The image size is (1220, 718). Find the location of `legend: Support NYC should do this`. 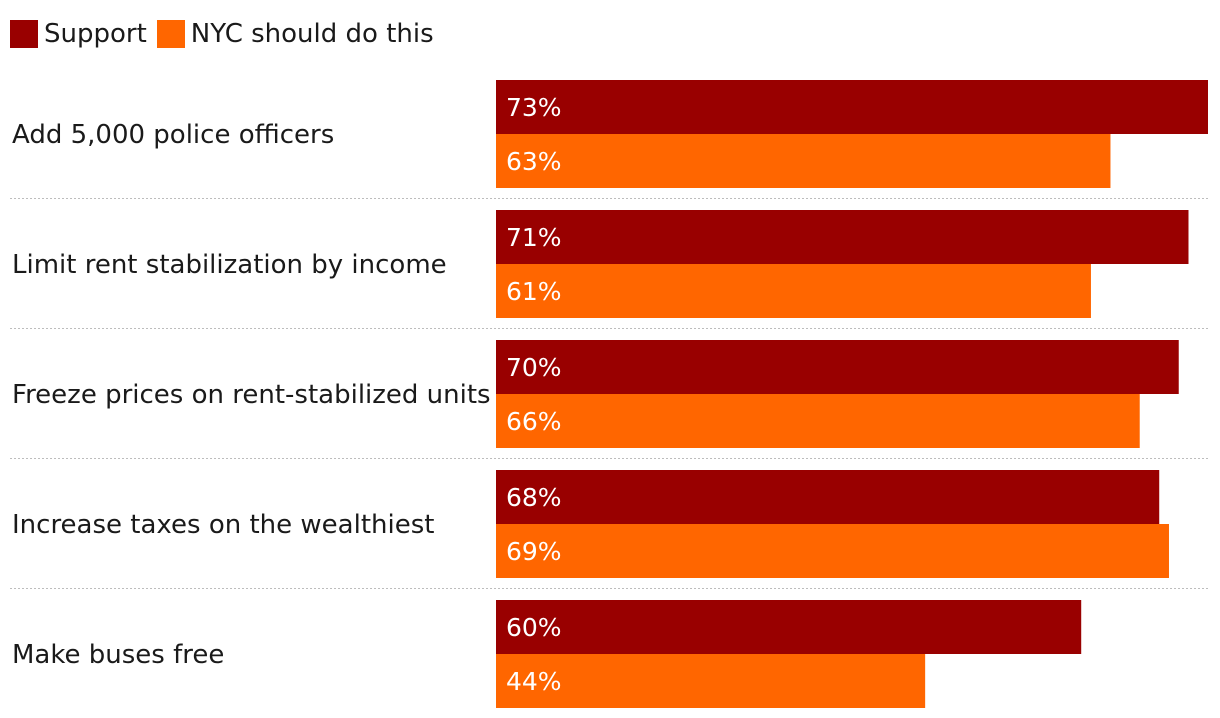

legend: Support NYC should do this is located at coordinates (227, 34).